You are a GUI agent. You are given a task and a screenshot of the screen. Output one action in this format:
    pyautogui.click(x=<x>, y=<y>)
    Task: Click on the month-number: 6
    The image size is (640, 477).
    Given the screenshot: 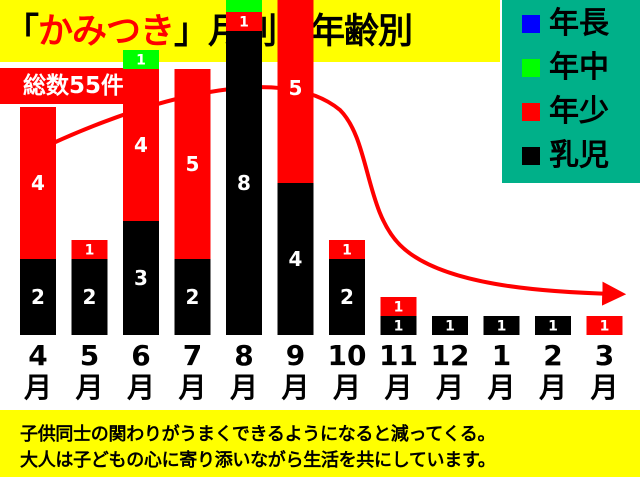 What is the action you would take?
    pyautogui.click(x=141, y=355)
    